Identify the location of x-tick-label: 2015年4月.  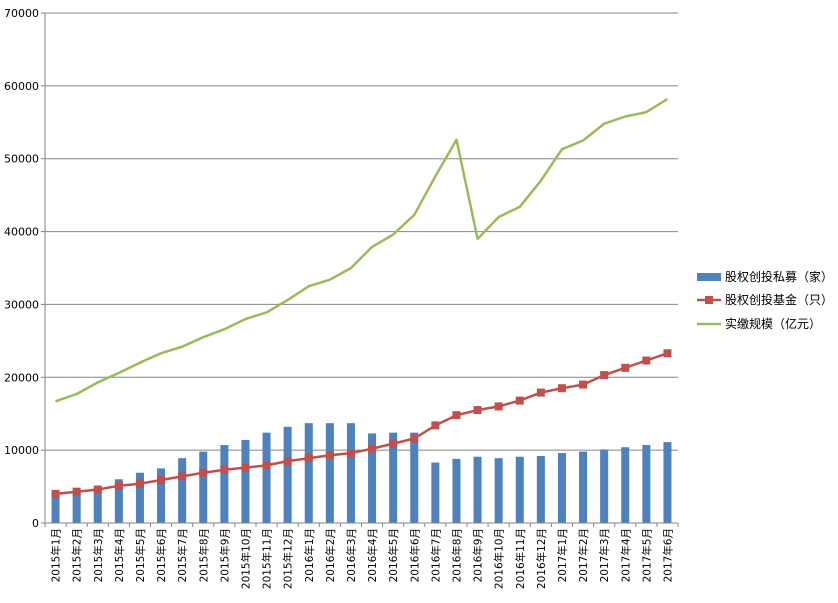
(119, 555).